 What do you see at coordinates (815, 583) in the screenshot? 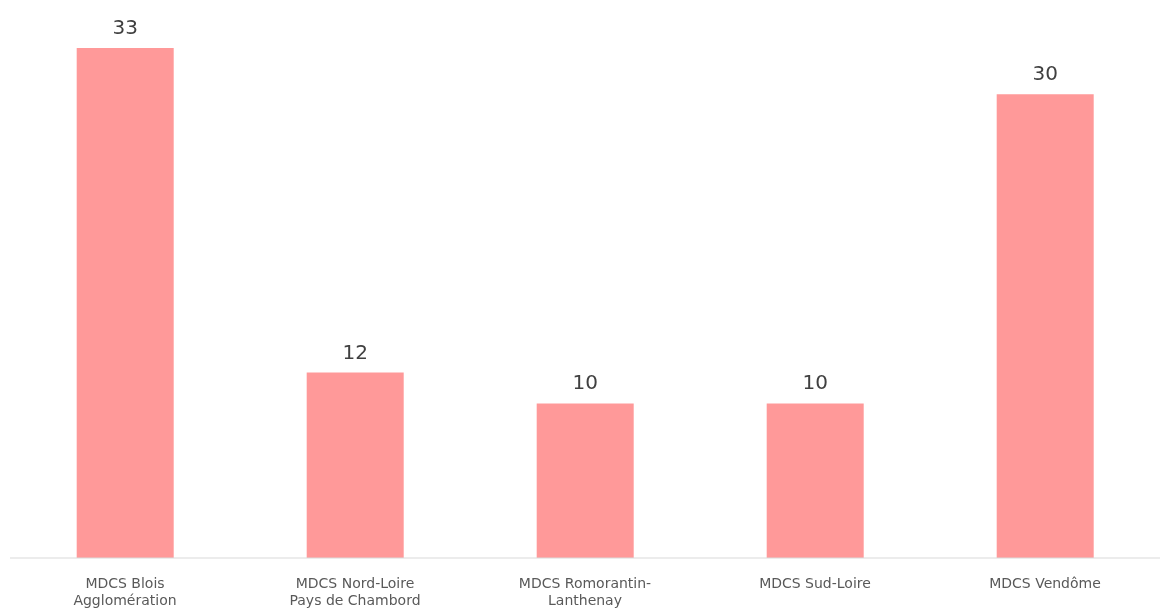
I see `x-tick-label: MDCS Sud-Loire` at bounding box center [815, 583].